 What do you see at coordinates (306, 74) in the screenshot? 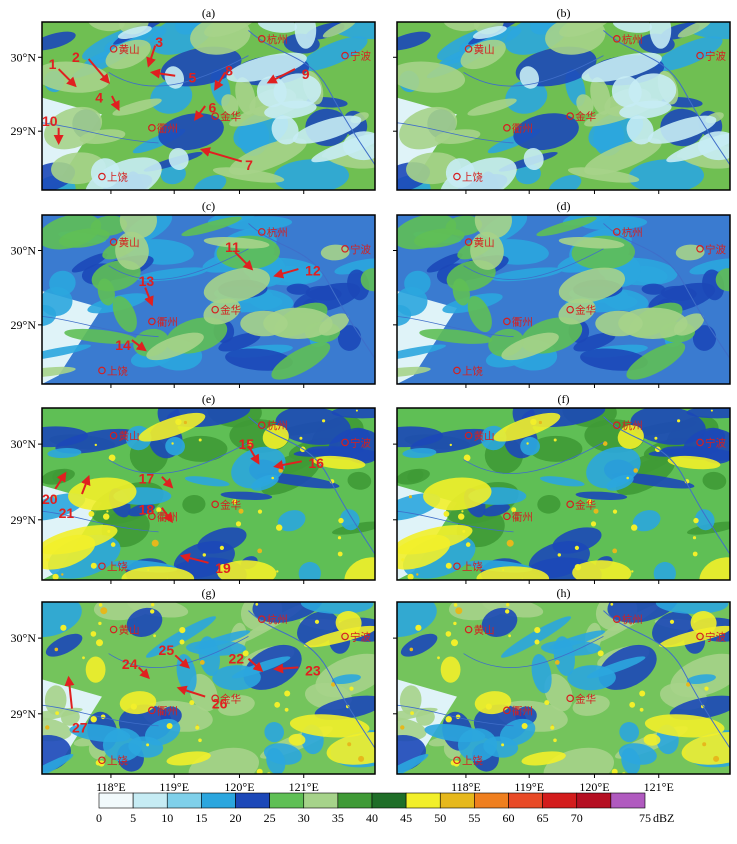
I see `annotation-number: 9` at bounding box center [306, 74].